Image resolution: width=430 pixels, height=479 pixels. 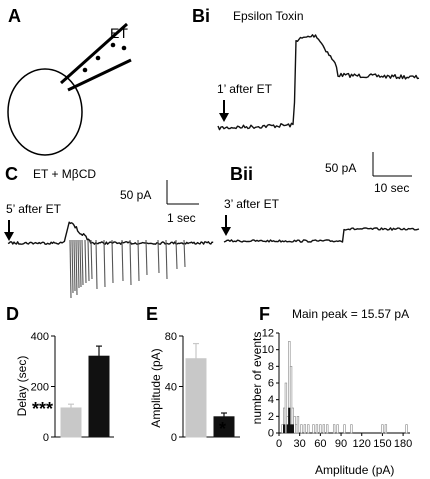 What do you see at coordinates (264, 314) in the screenshot?
I see `panel-f-letter: F` at bounding box center [264, 314].